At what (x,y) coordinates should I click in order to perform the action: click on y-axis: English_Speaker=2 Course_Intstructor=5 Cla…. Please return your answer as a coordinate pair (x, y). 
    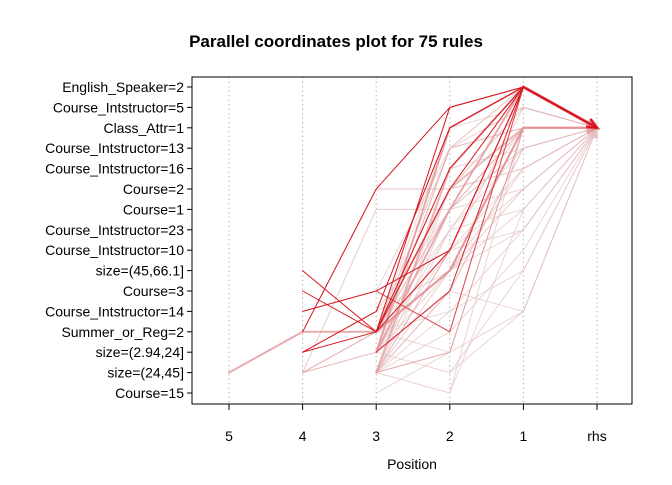
    Looking at the image, I should click on (118, 240).